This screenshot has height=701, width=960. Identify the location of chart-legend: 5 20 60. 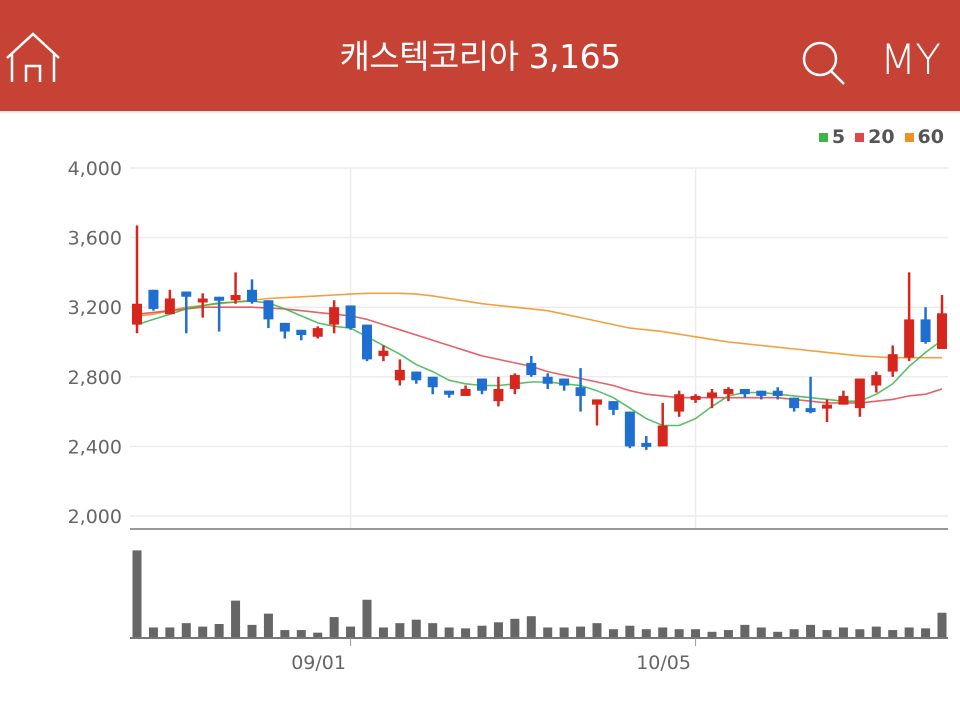
(881, 137).